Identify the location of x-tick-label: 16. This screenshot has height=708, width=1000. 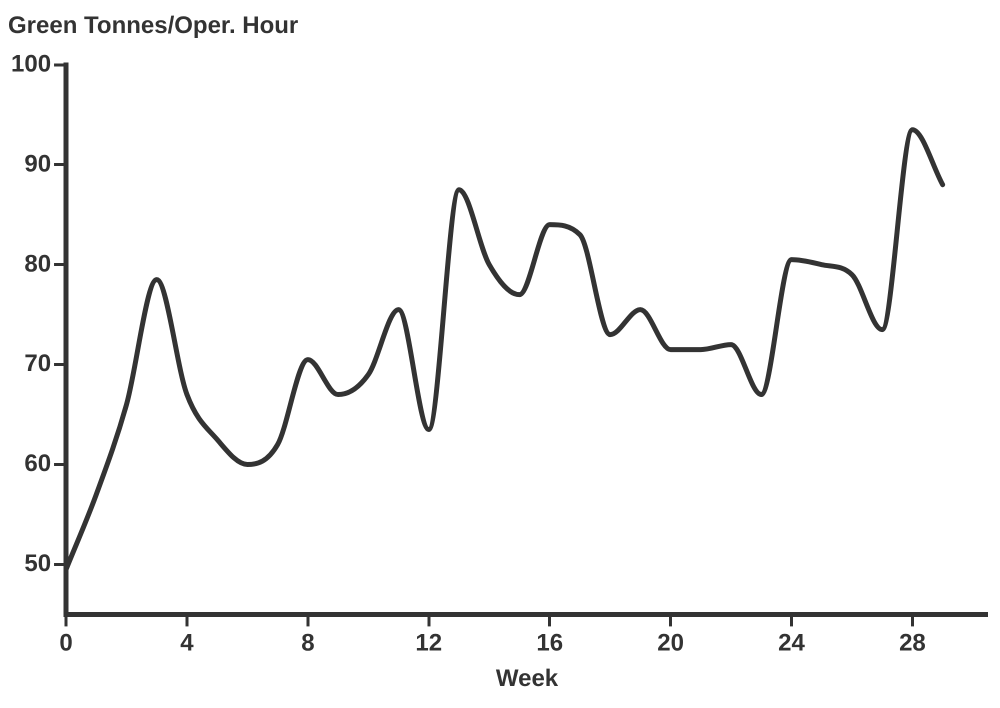
(550, 642).